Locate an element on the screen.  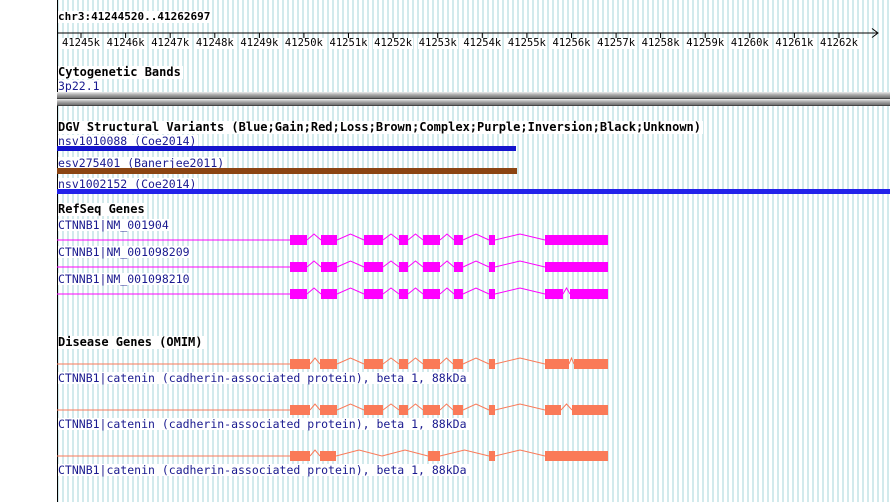
dgv-variant-label: nsv1010088 (Coe2014) is located at coordinates (128, 141).